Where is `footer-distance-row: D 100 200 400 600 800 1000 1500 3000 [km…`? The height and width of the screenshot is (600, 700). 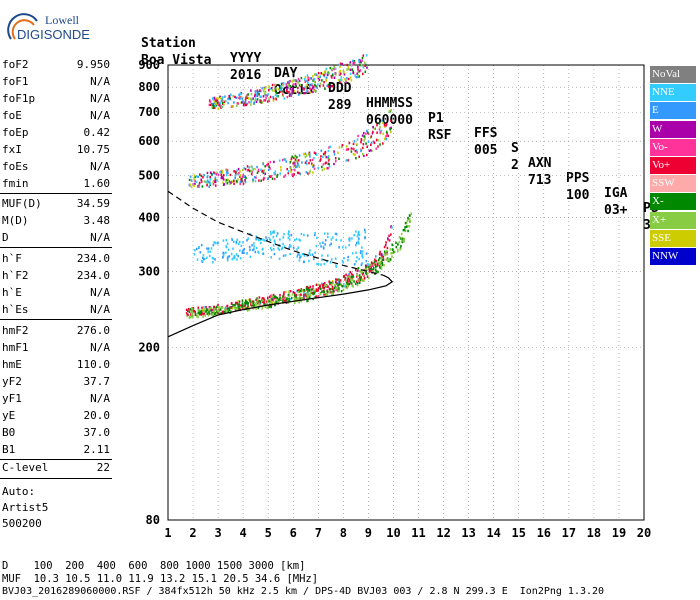
footer-distance-row: D 100 200 400 600 800 1000 1500 3000 [km… is located at coordinates (154, 566).